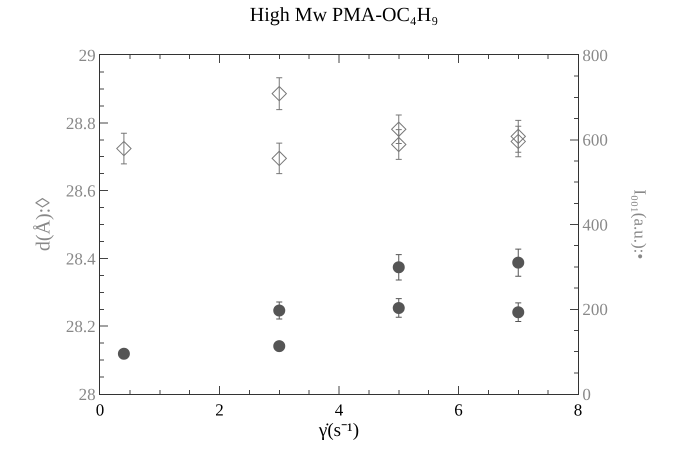  I want to click on y-axis-title: d(Å):◊, so click(43, 225).